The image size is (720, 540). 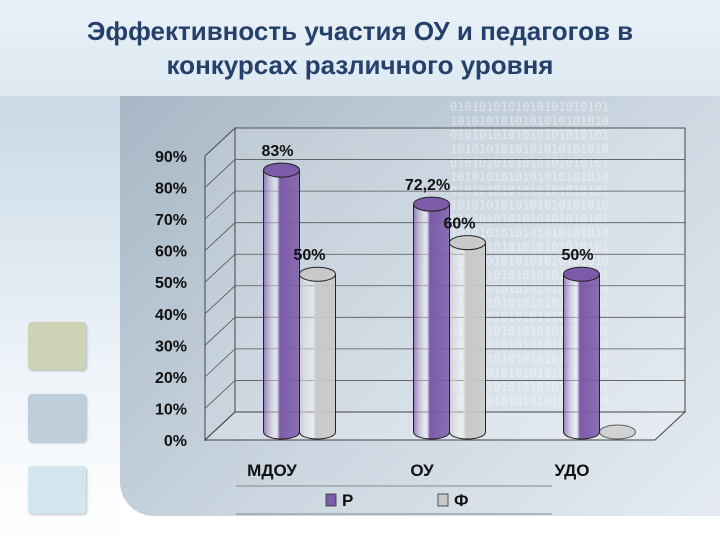 What do you see at coordinates (60, 318) in the screenshot?
I see `left-panel` at bounding box center [60, 318].